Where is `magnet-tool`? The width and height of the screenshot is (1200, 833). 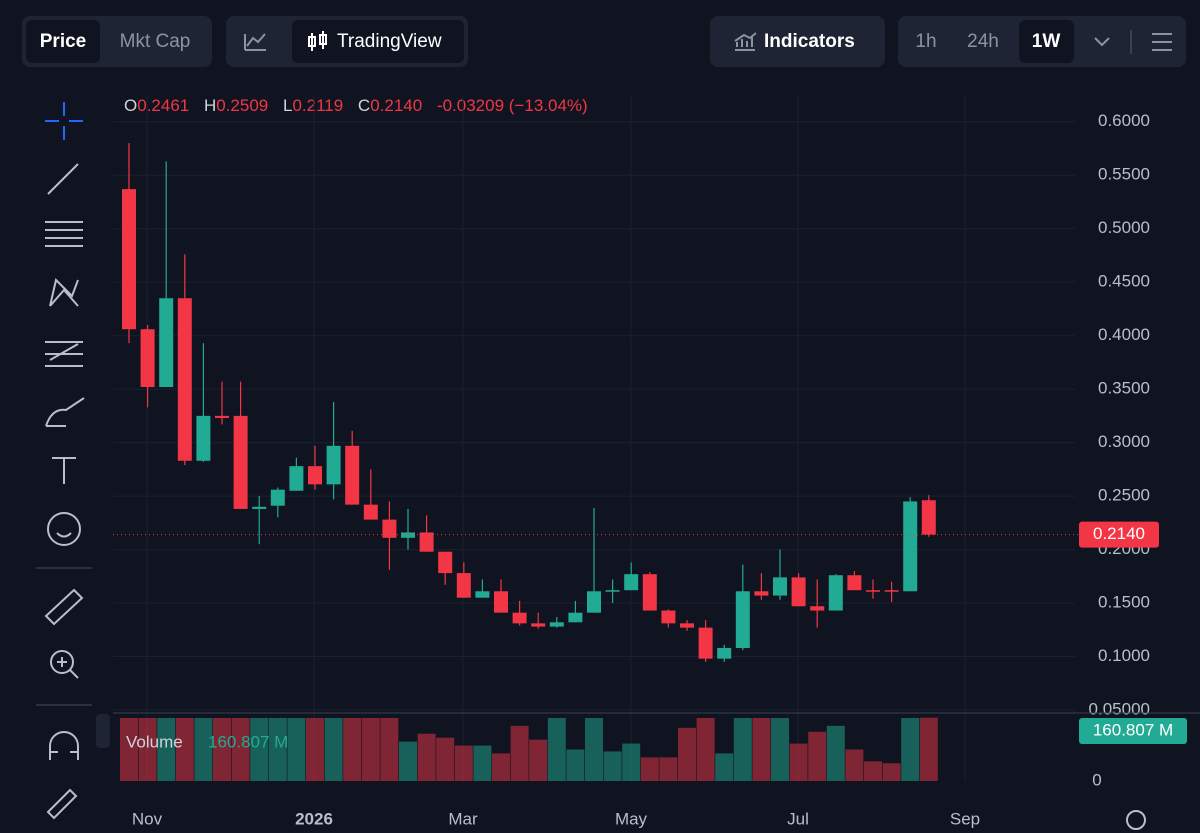
magnet-tool is located at coordinates (64, 745).